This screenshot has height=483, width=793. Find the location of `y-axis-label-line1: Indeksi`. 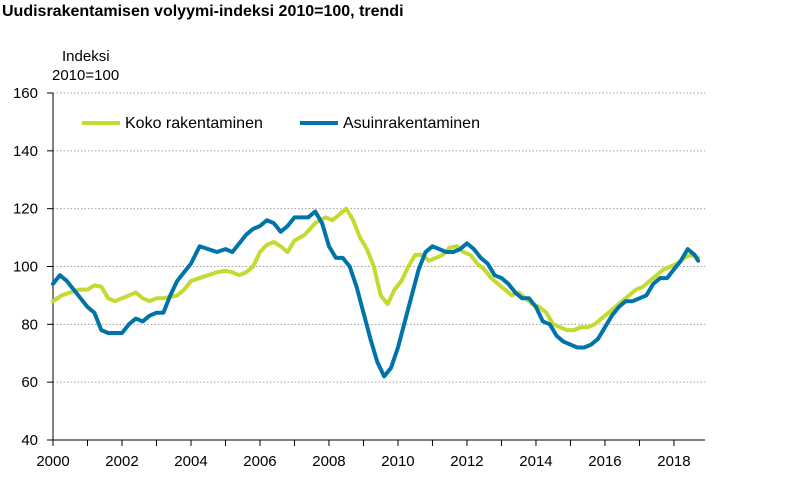

y-axis-label-line1: Indeksi is located at coordinates (86, 56).